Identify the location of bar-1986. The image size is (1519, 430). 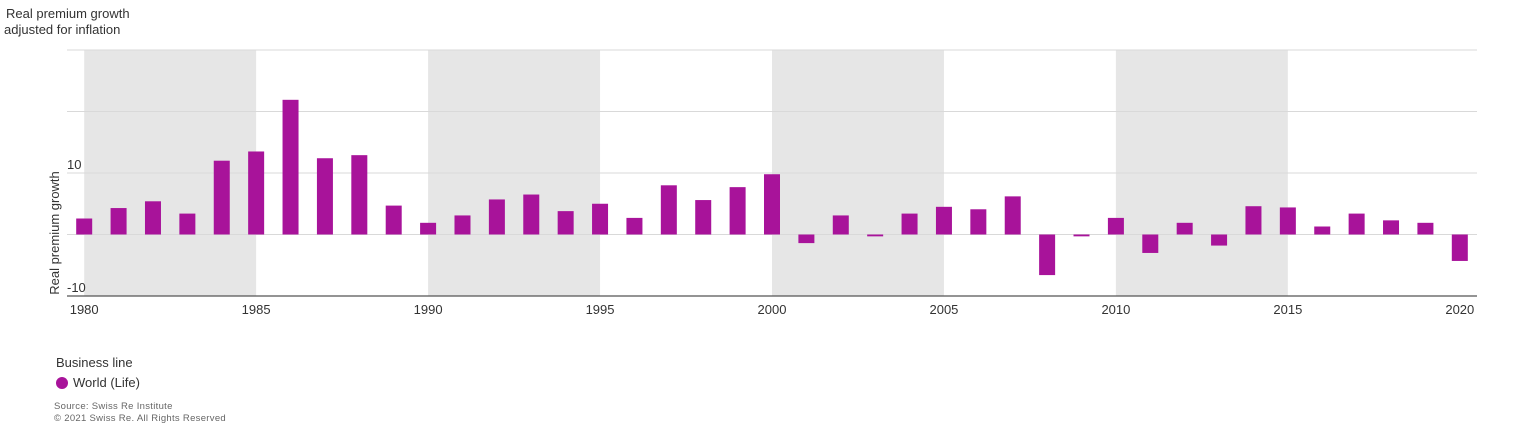
(290, 167).